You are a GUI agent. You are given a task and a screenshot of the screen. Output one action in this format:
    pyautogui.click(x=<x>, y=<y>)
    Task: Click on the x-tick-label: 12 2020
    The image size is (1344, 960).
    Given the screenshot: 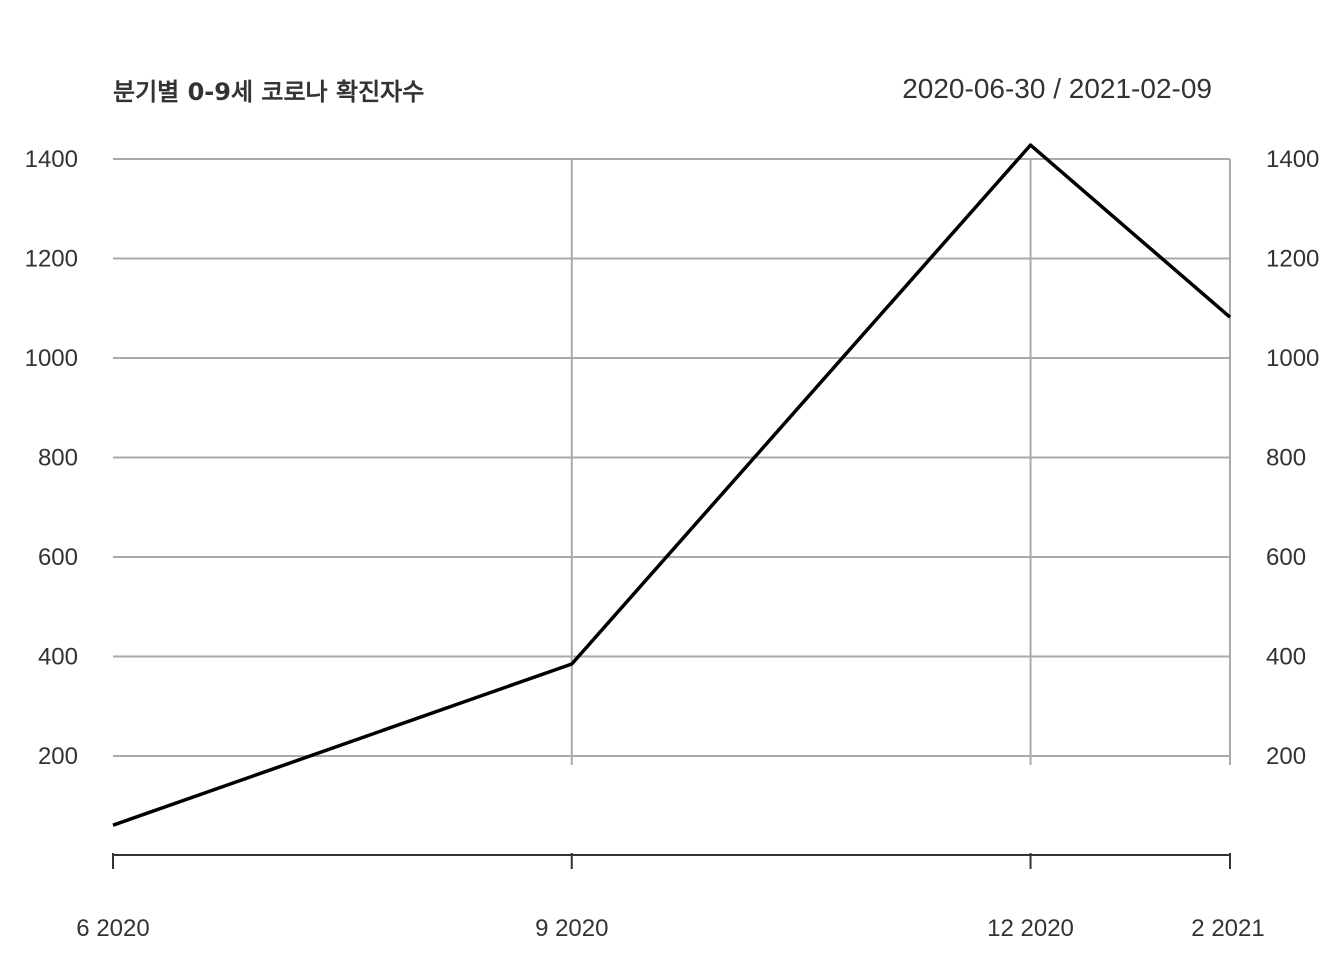 What is the action you would take?
    pyautogui.click(x=1030, y=928)
    